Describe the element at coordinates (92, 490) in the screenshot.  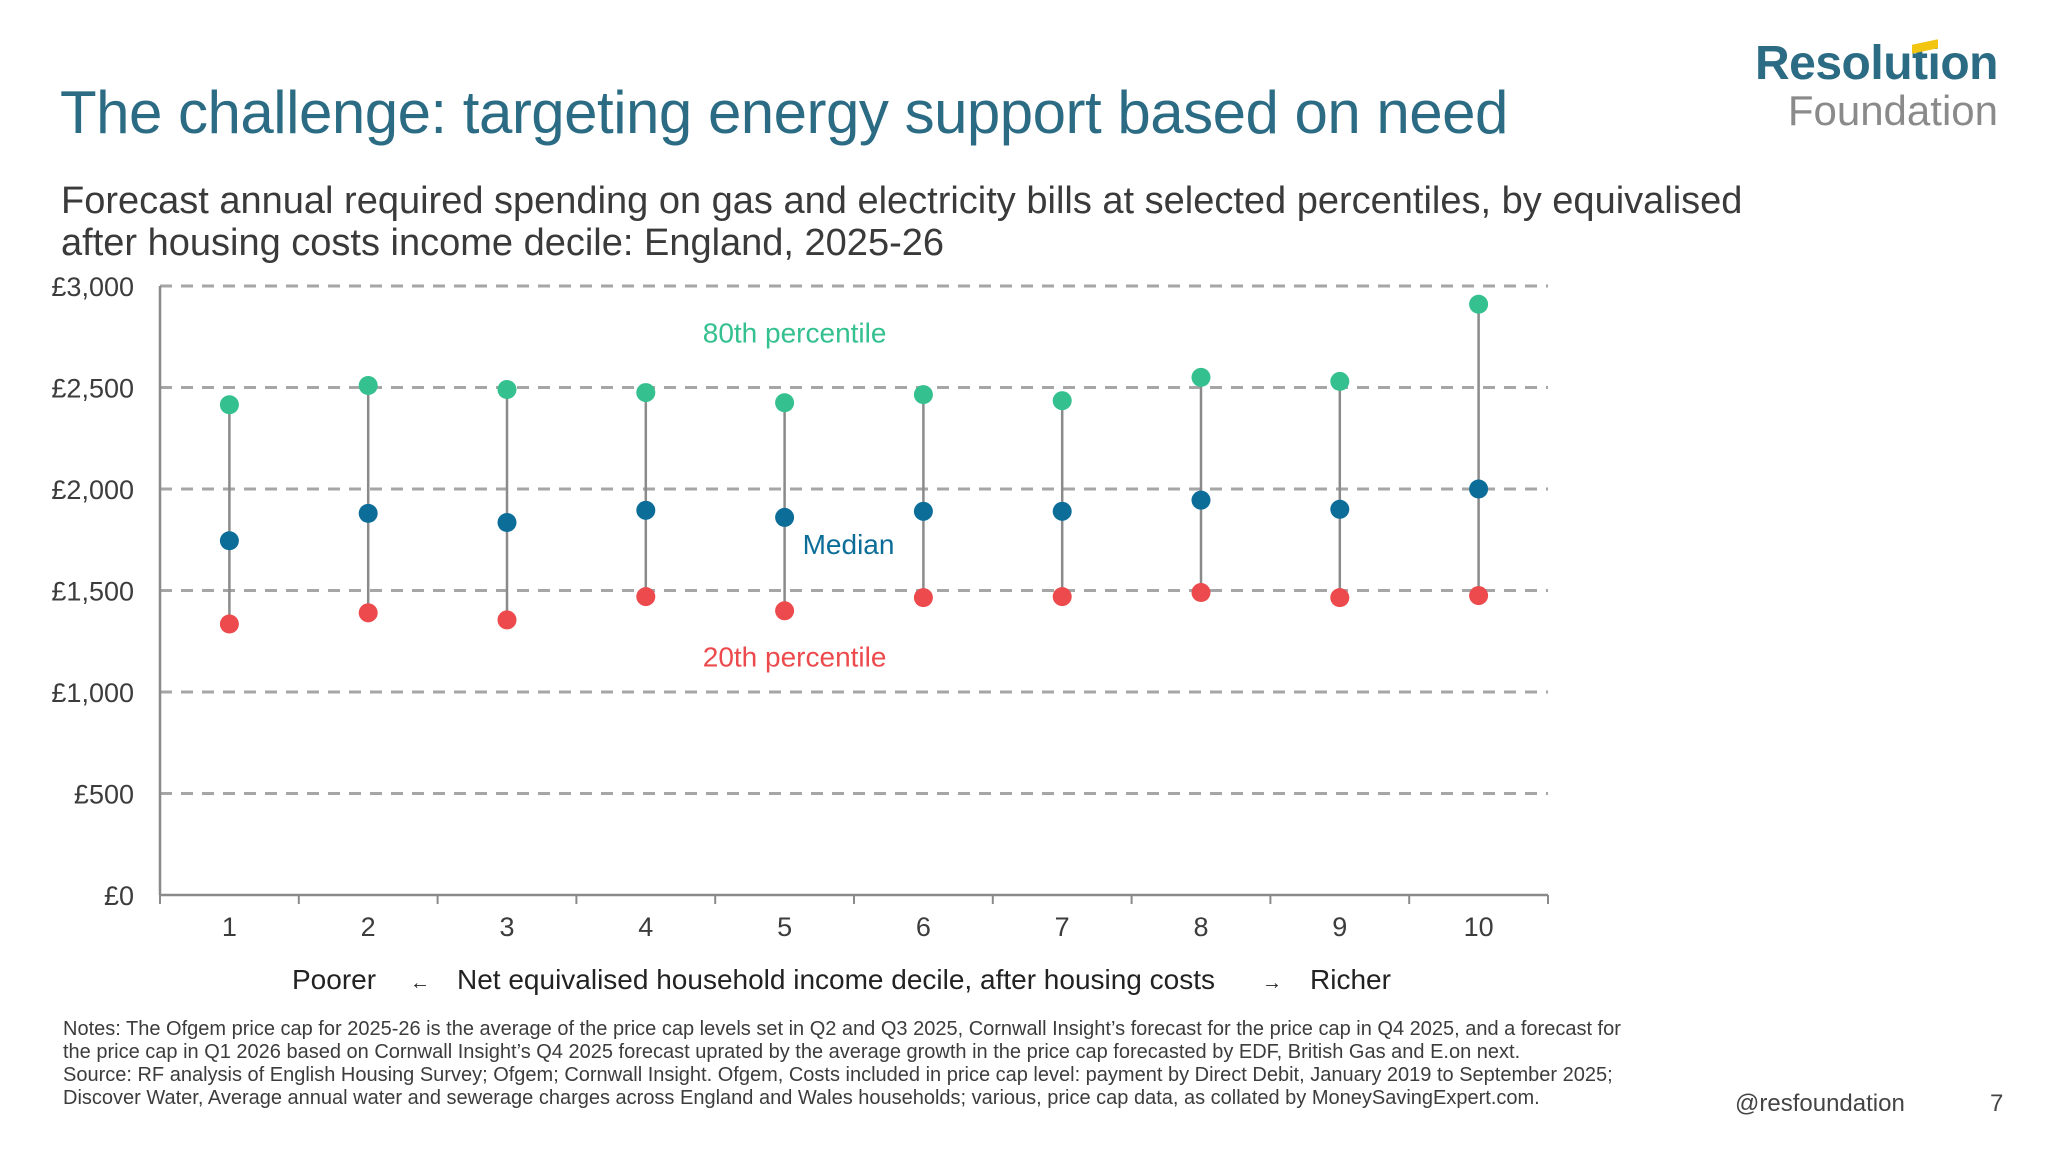
I see `y-tick-label: £2,000` at that location.